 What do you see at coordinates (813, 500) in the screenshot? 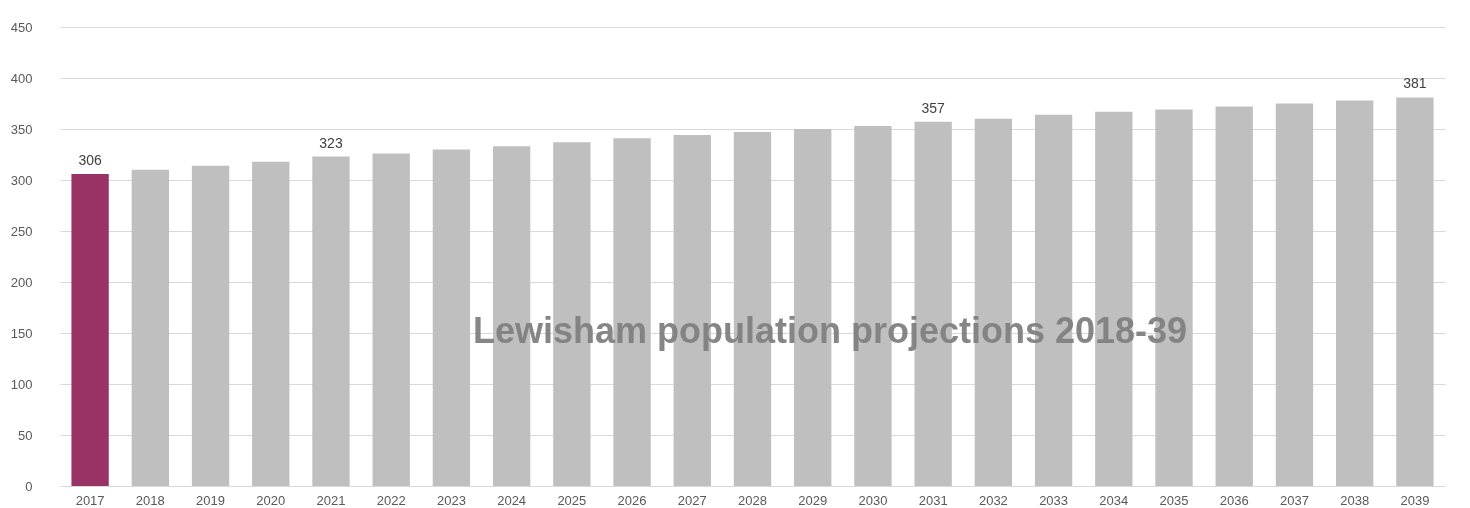
I see `x-tick-label: 2029` at bounding box center [813, 500].